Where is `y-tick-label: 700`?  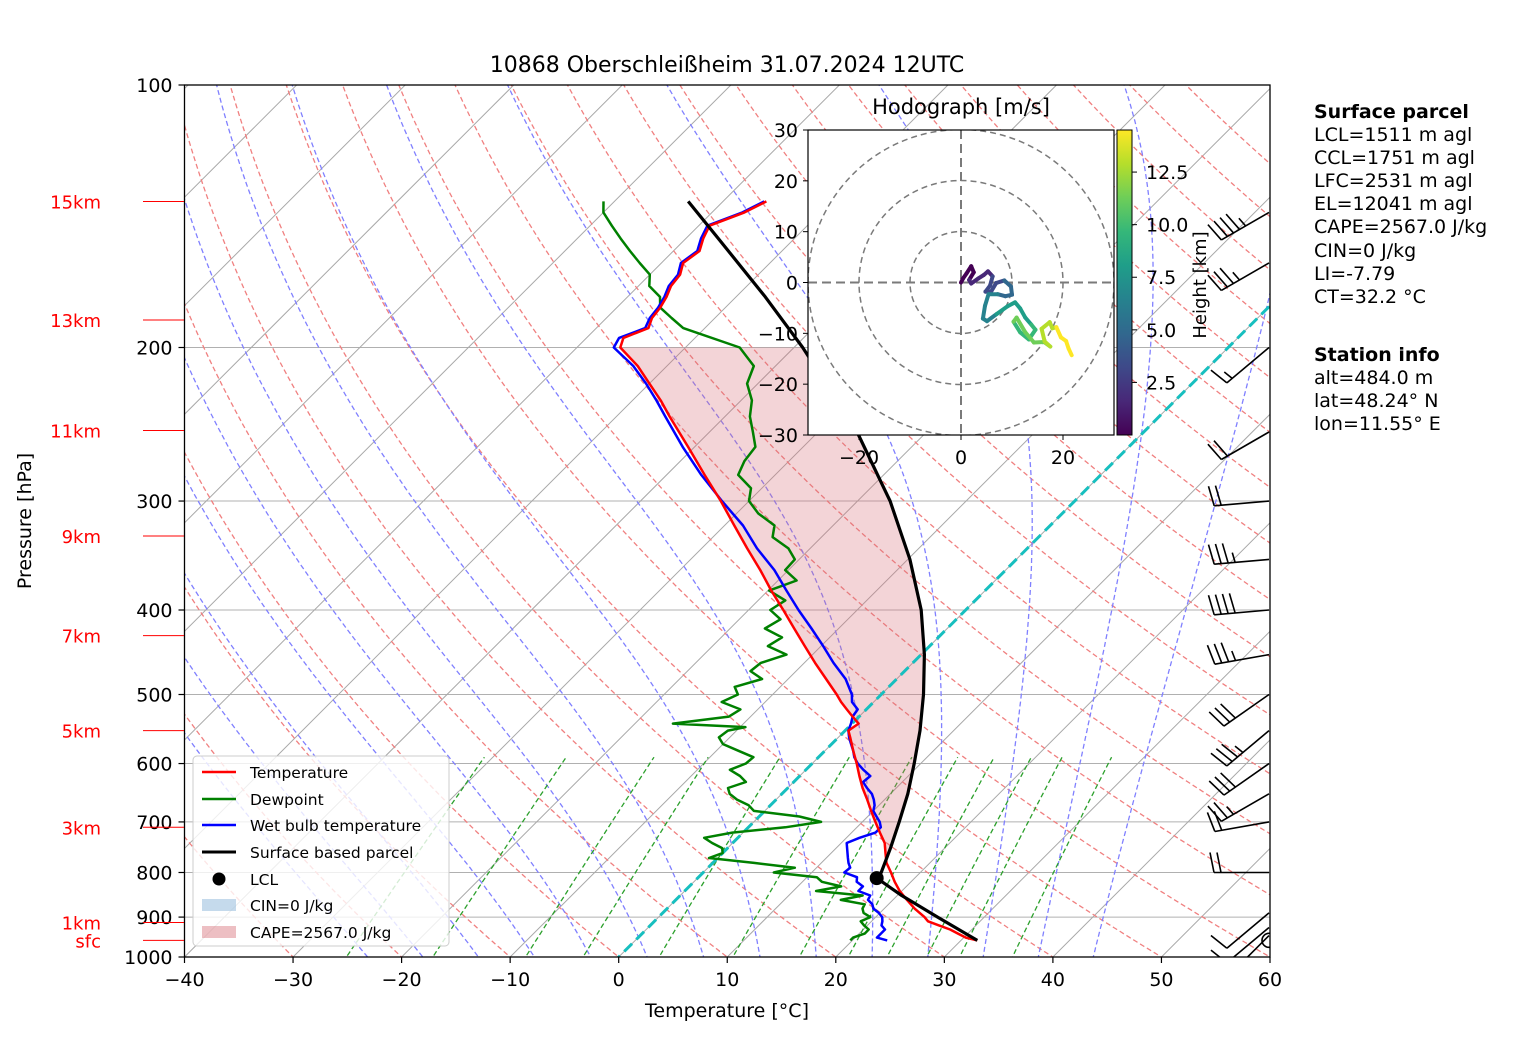 y-tick-label: 700 is located at coordinates (154, 823).